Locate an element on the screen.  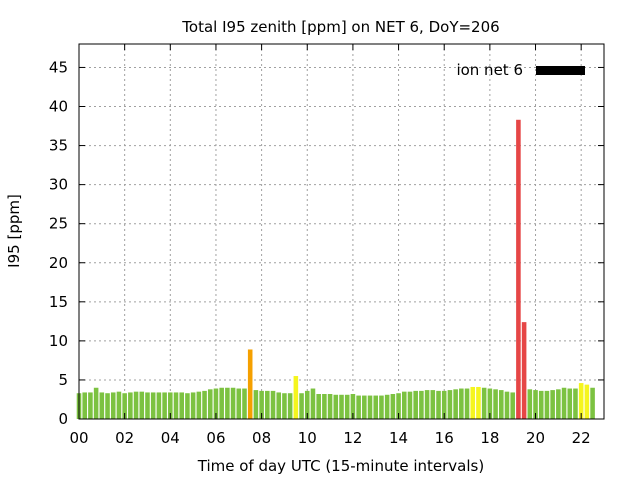
x-tick-label: 14 is located at coordinates (398, 438).